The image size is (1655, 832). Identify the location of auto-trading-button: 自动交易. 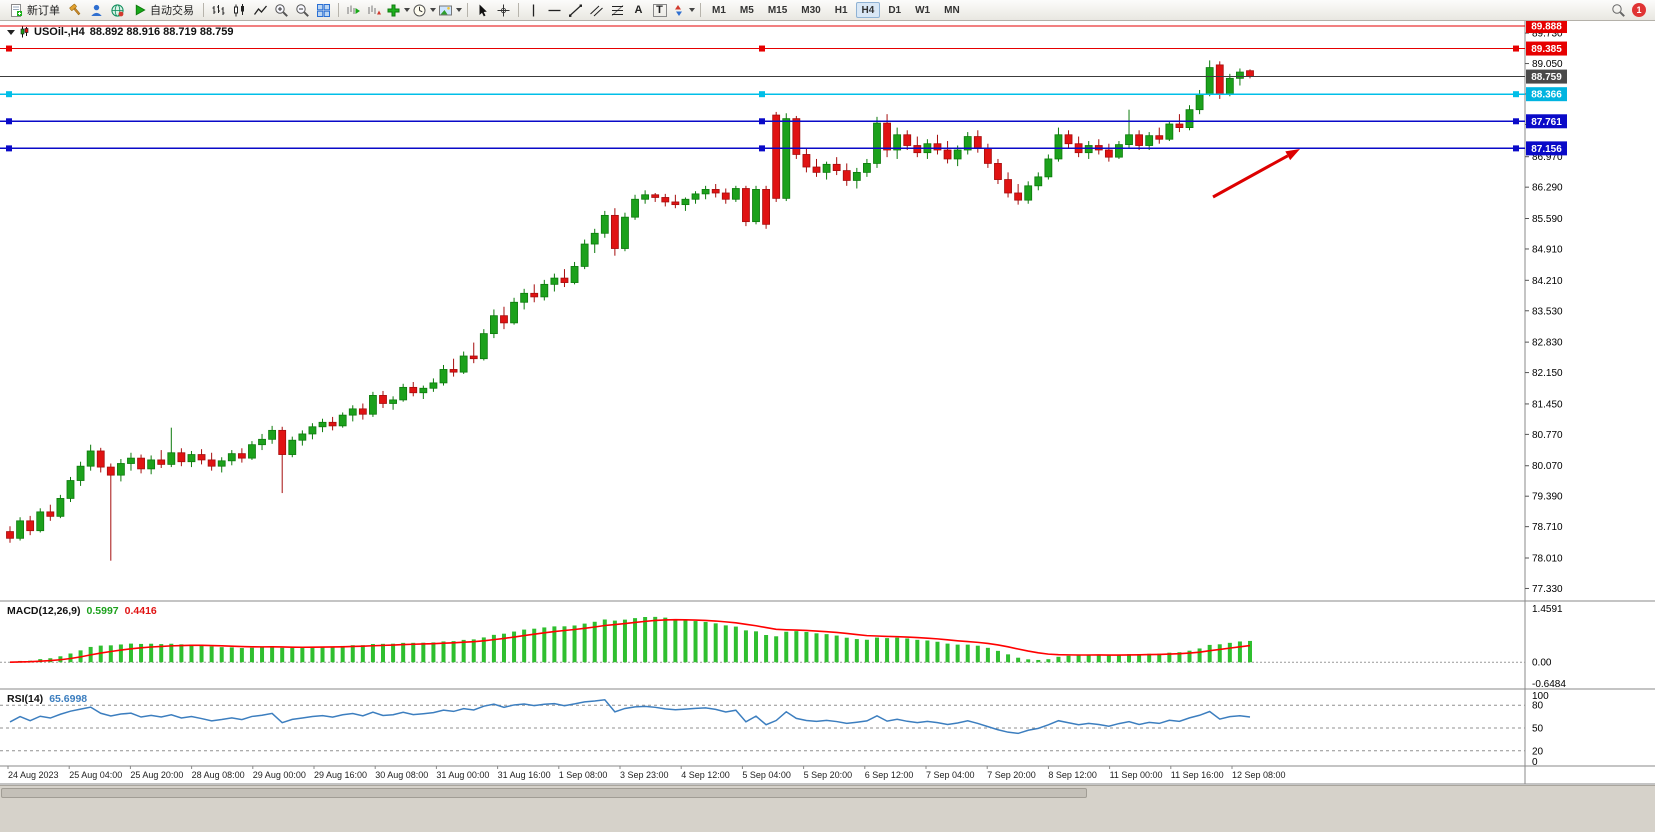
(163, 10).